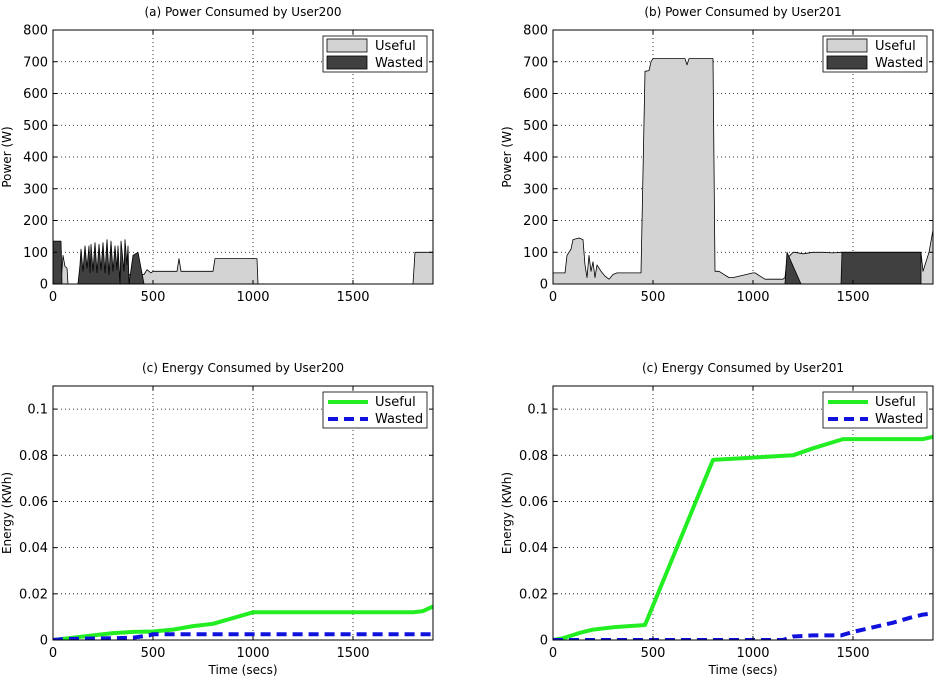  I want to click on chart-title: (a) Power Consumed by User200, so click(242, 12).